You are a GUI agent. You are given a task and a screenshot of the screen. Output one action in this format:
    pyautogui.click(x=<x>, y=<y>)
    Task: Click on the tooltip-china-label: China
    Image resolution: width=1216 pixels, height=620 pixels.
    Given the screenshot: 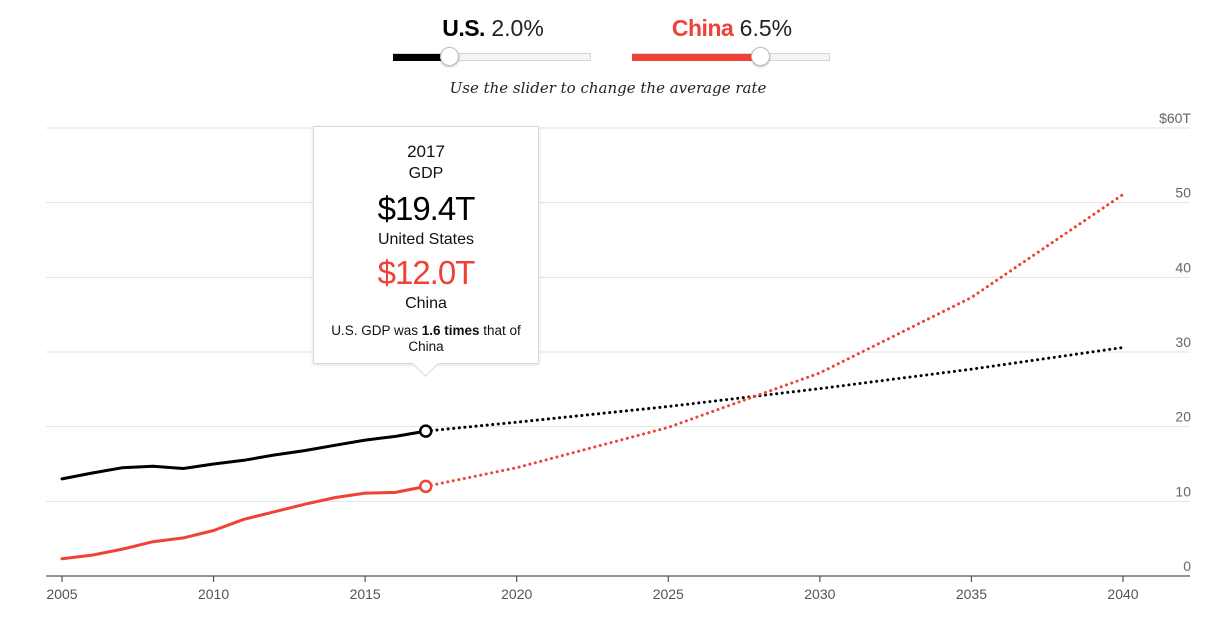 What is the action you would take?
    pyautogui.click(x=426, y=303)
    